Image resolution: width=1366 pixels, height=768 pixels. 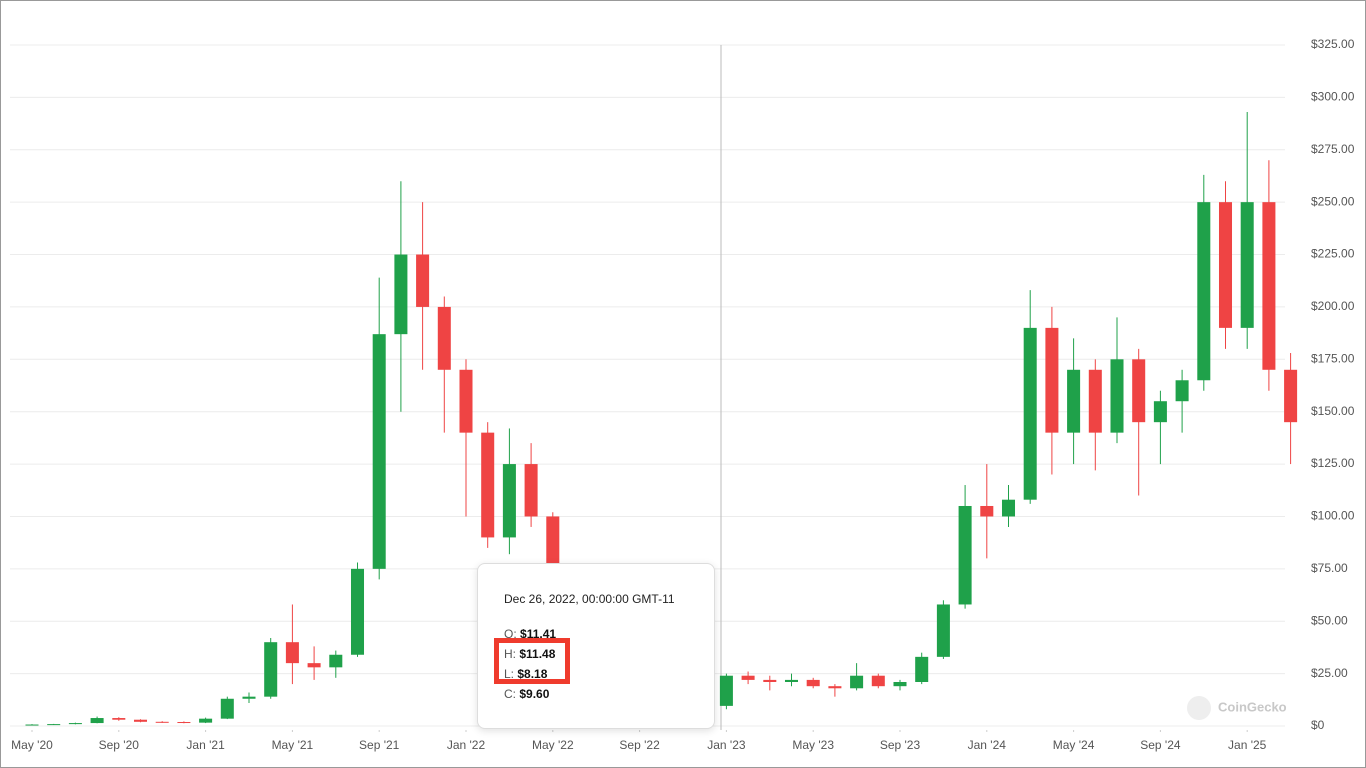 I want to click on x-tick-label: Jan '21, so click(x=205, y=745).